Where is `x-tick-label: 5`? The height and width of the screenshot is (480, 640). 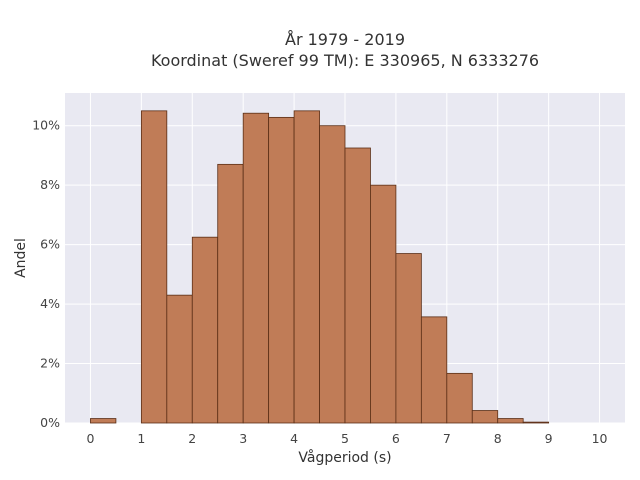 x-tick-label: 5 is located at coordinates (345, 438).